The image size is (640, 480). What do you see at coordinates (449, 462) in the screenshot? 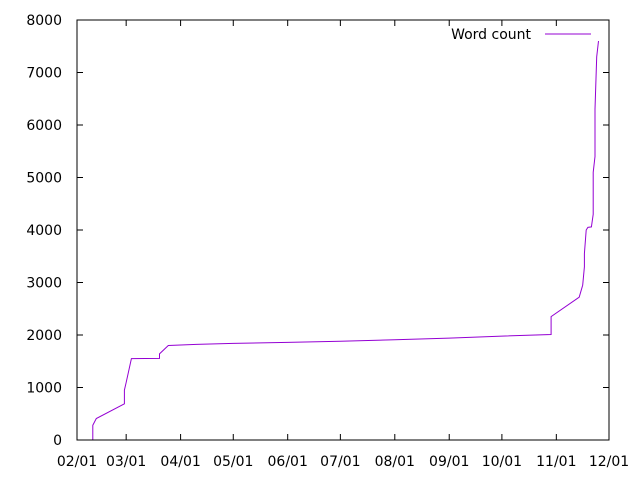
I see `x-tick-label: 09/01` at bounding box center [449, 462].